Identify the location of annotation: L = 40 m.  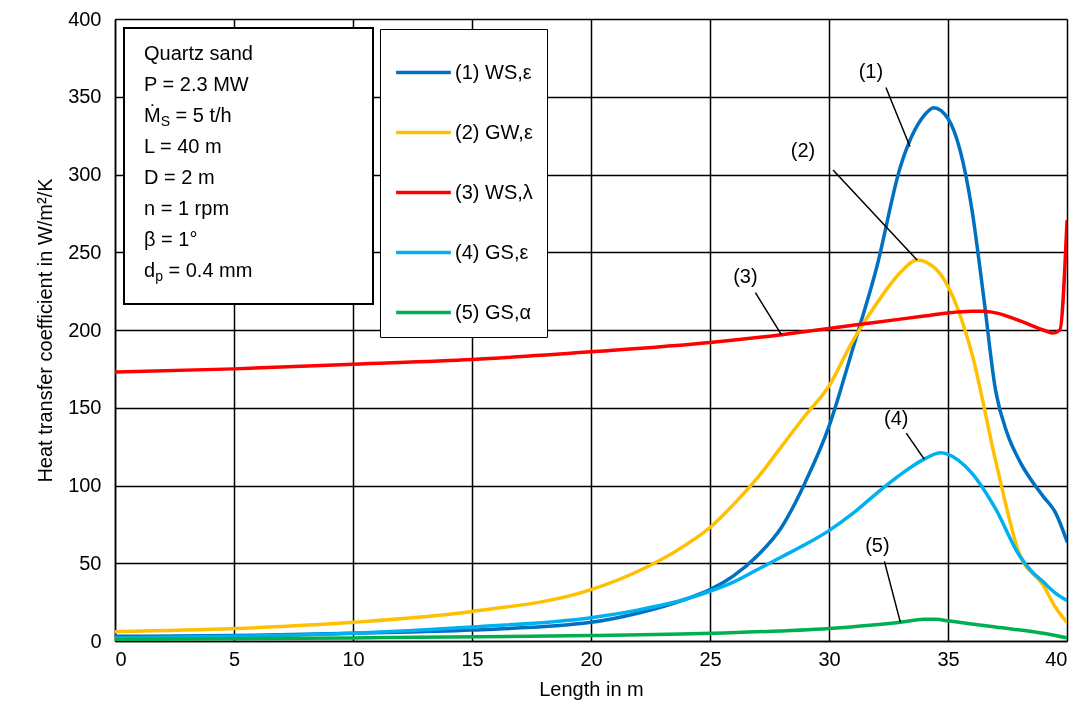
(183, 146).